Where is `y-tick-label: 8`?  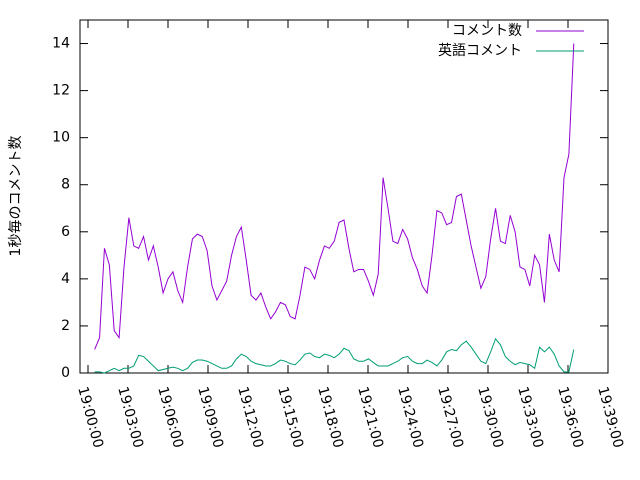 y-tick-label: 8 is located at coordinates (65, 185).